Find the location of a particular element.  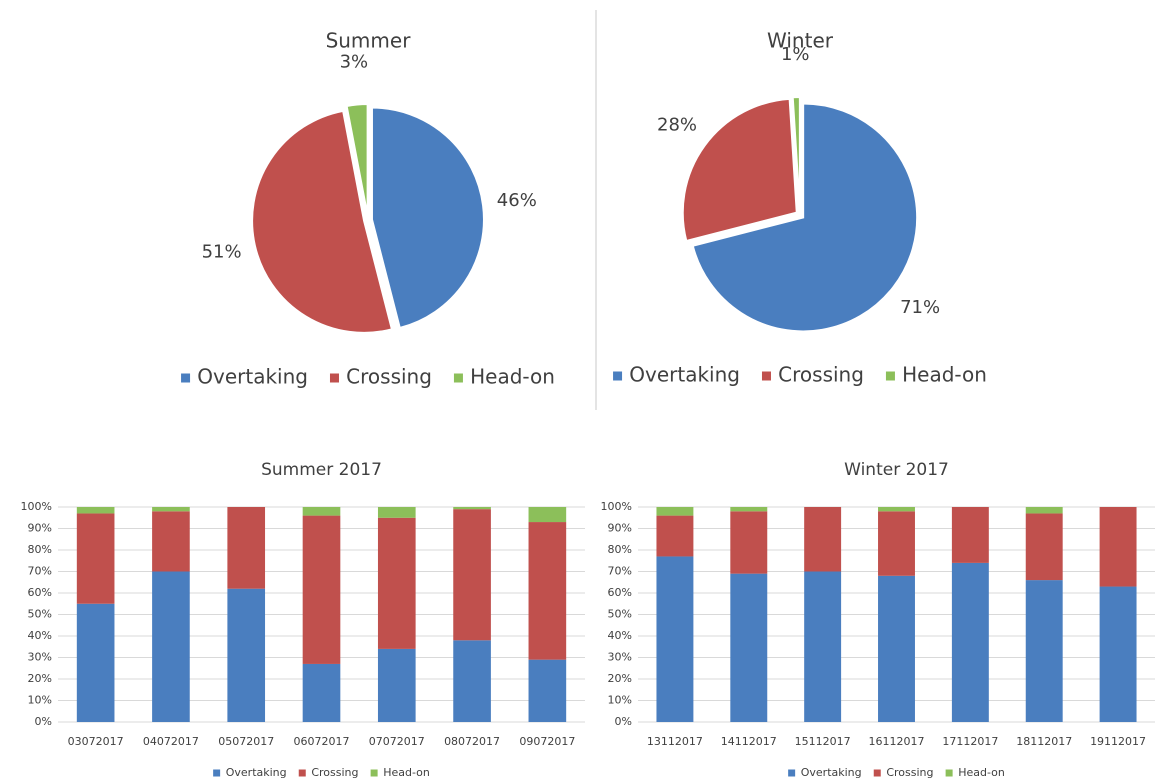

chart-title: Summer is located at coordinates (369, 41).